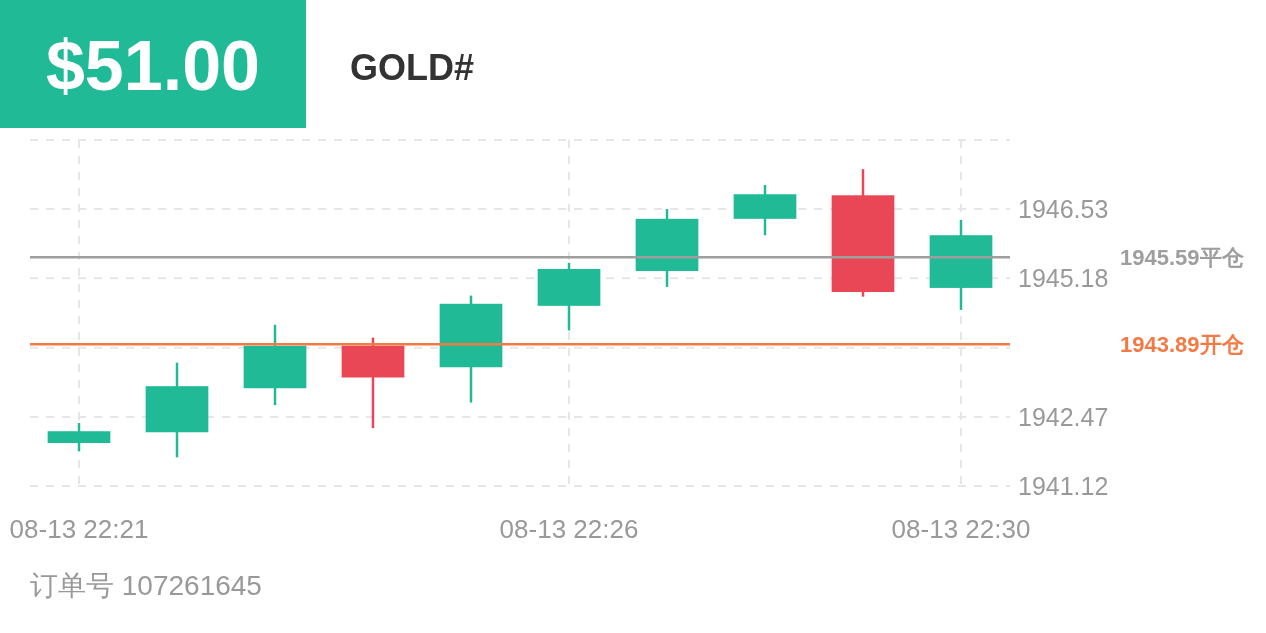  Describe the element at coordinates (153, 66) in the screenshot. I see `chart-title: $51.00` at that location.